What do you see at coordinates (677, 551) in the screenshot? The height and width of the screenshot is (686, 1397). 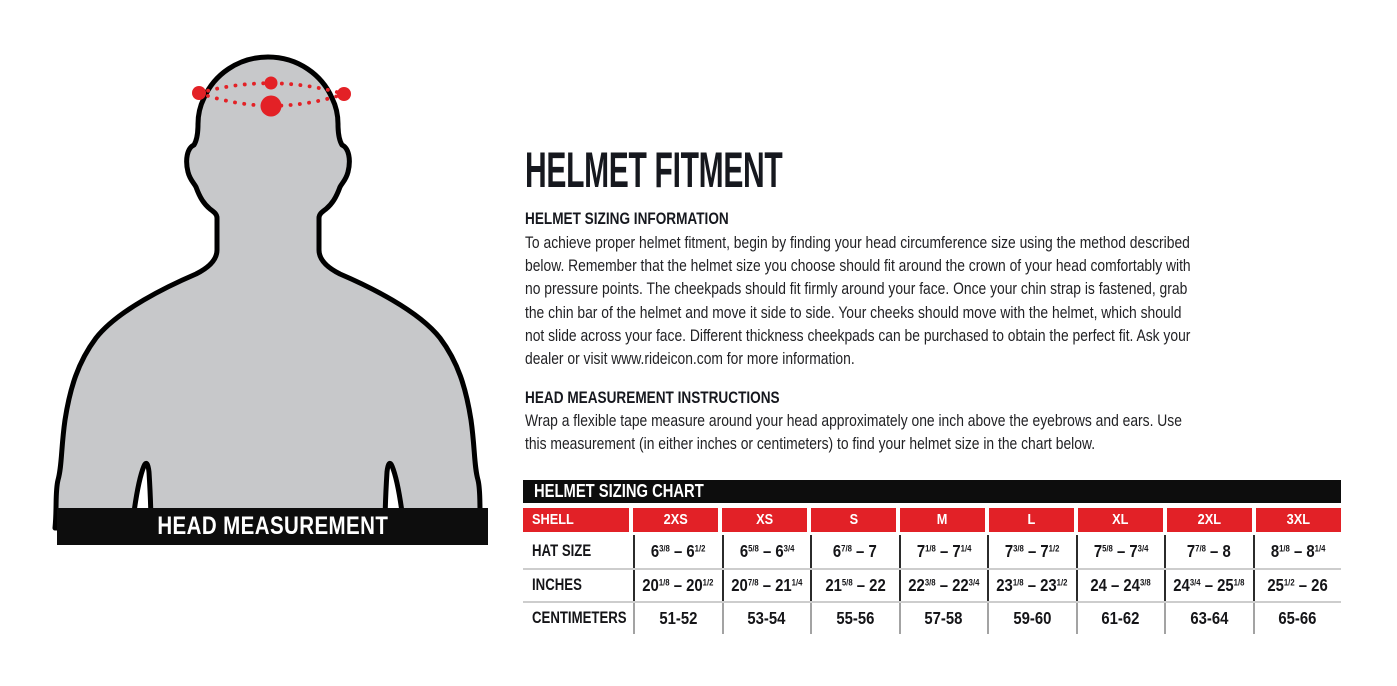 I see `size-value-cell: 63/8 – 61/2` at bounding box center [677, 551].